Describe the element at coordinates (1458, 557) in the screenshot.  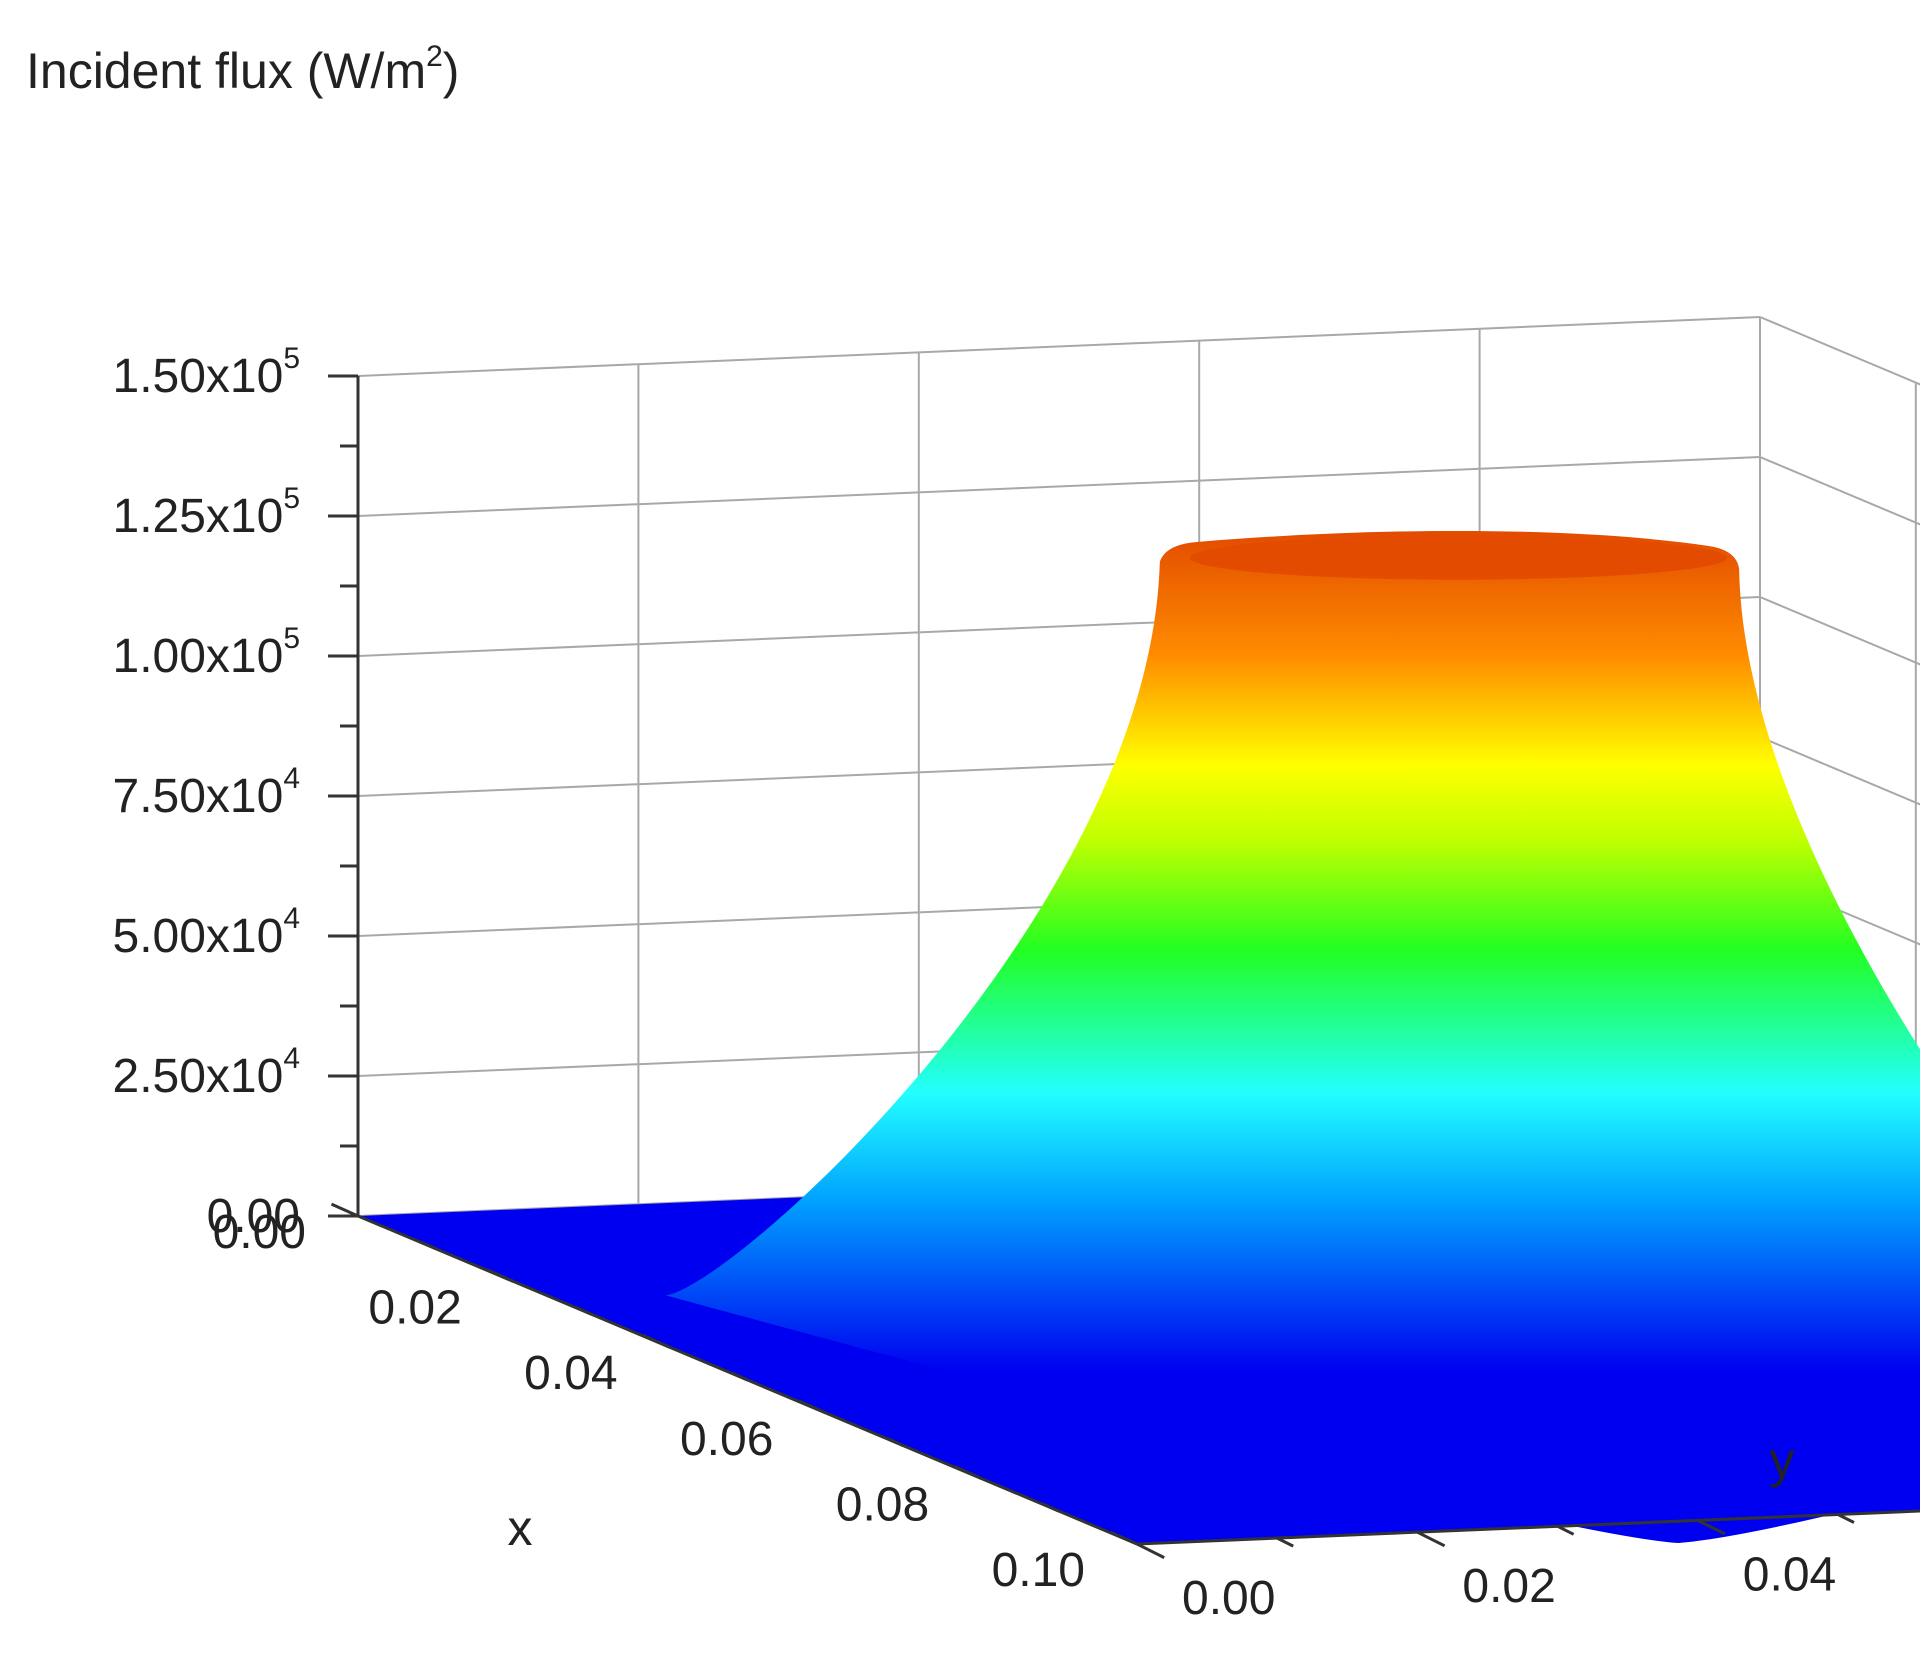
I see `peak-top` at that location.